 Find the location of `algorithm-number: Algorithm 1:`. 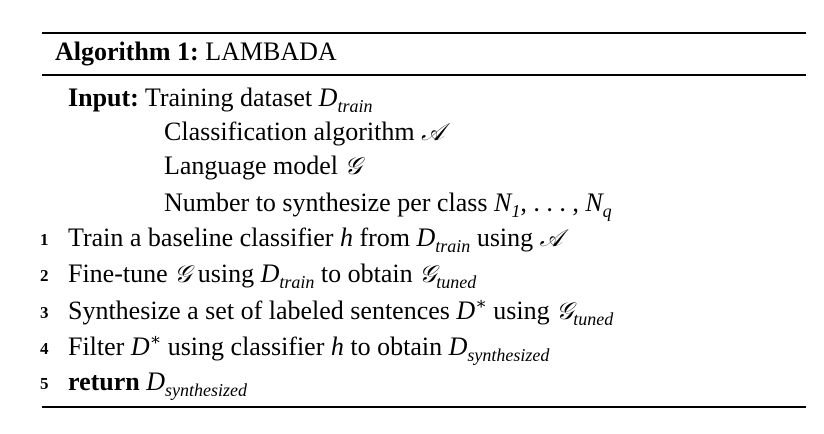

algorithm-number: Algorithm 1: is located at coordinates (127, 51).